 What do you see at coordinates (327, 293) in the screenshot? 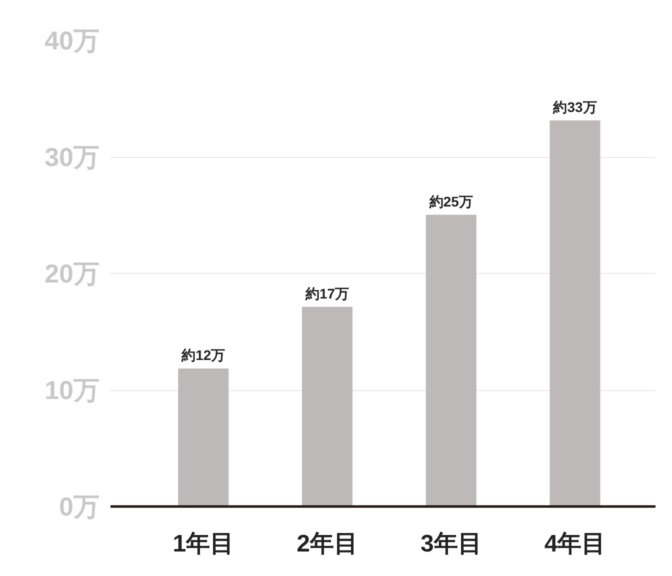
I see `data-label: 約17万` at bounding box center [327, 293].